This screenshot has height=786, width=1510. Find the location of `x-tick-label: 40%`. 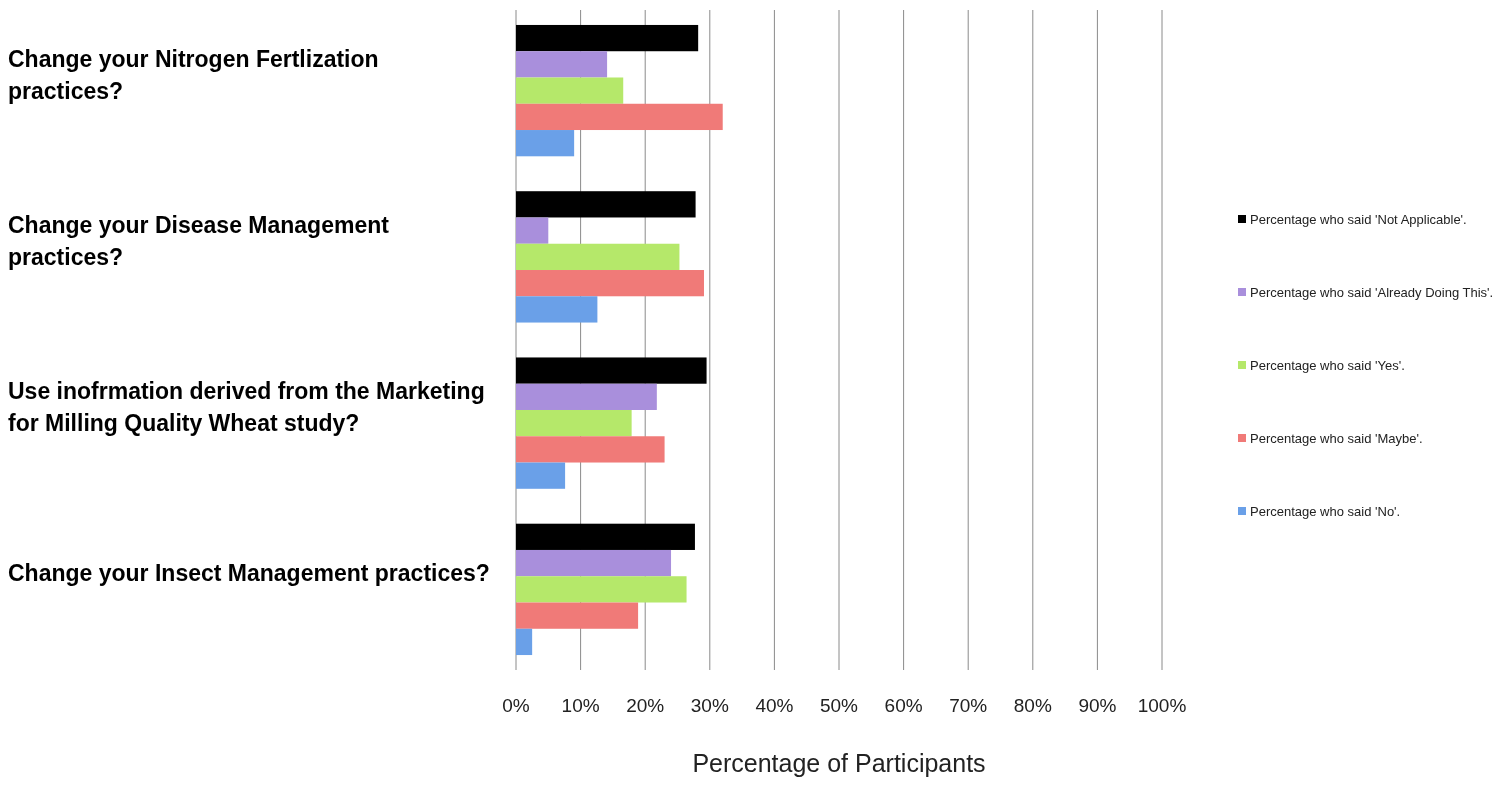

x-tick-label: 40% is located at coordinates (774, 705).